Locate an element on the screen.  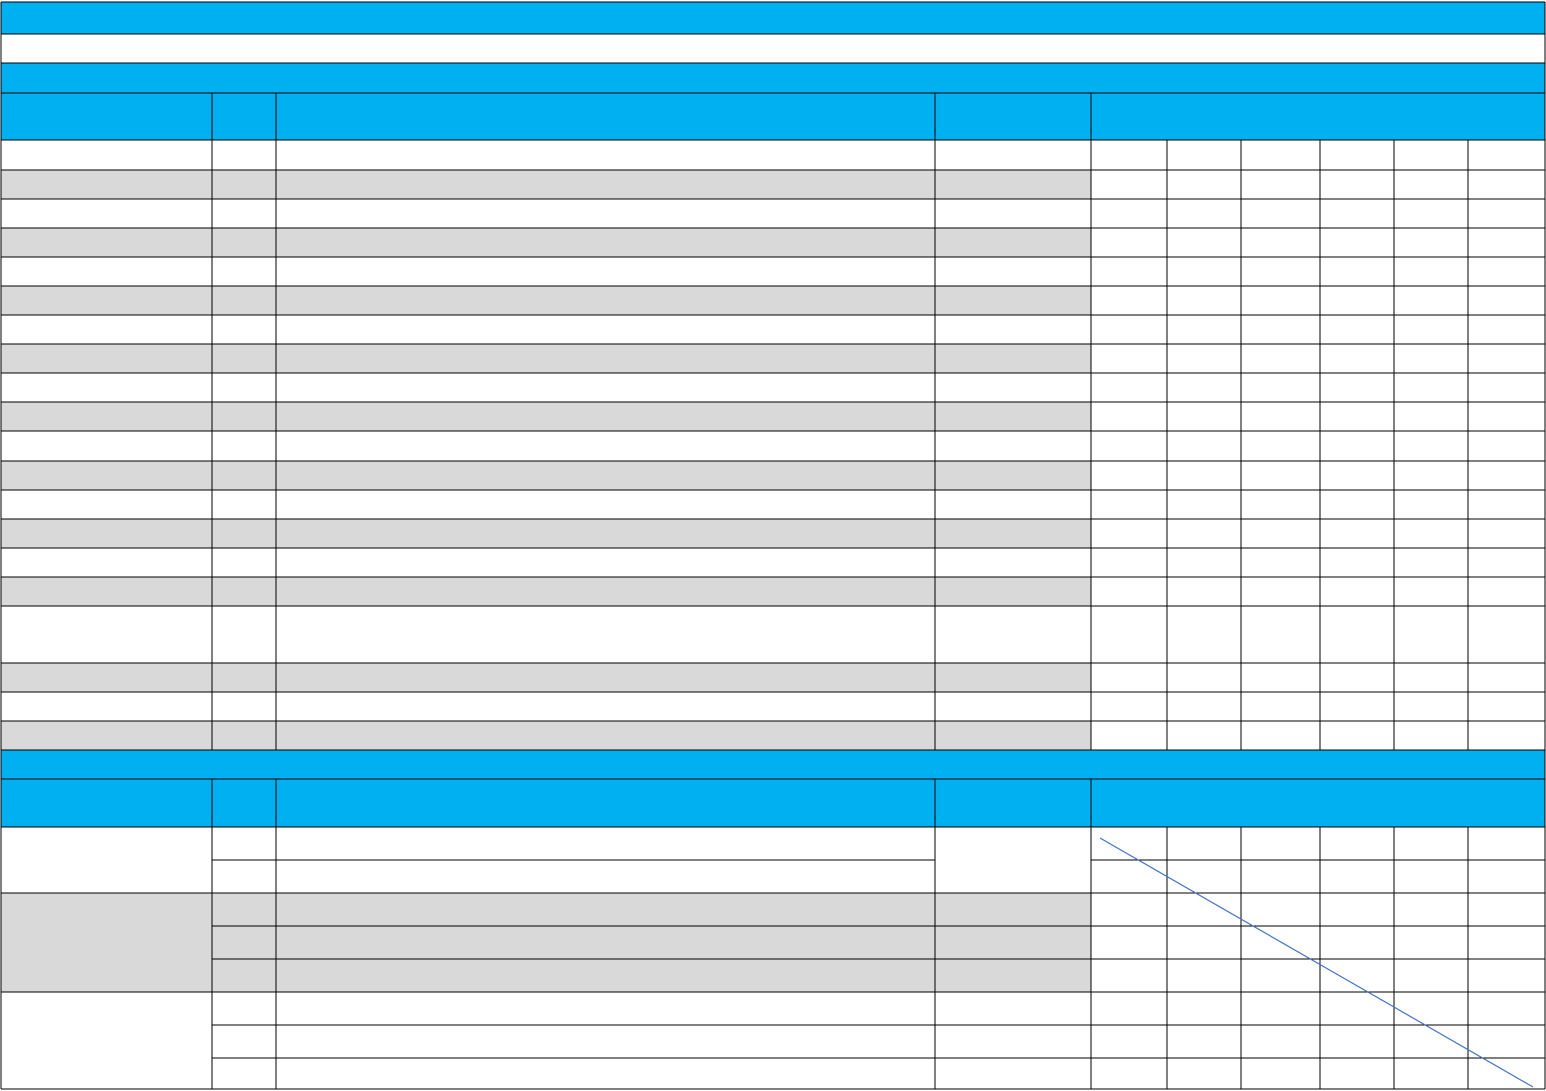
group-shade is located at coordinates (546, 942).